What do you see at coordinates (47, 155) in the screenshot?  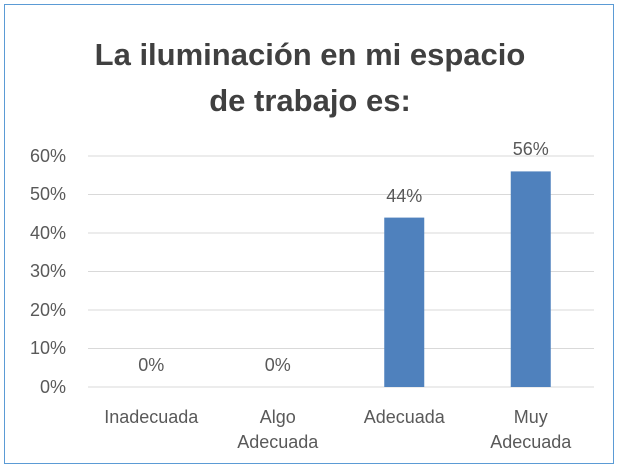 I see `y-tick-label: 60%` at bounding box center [47, 155].